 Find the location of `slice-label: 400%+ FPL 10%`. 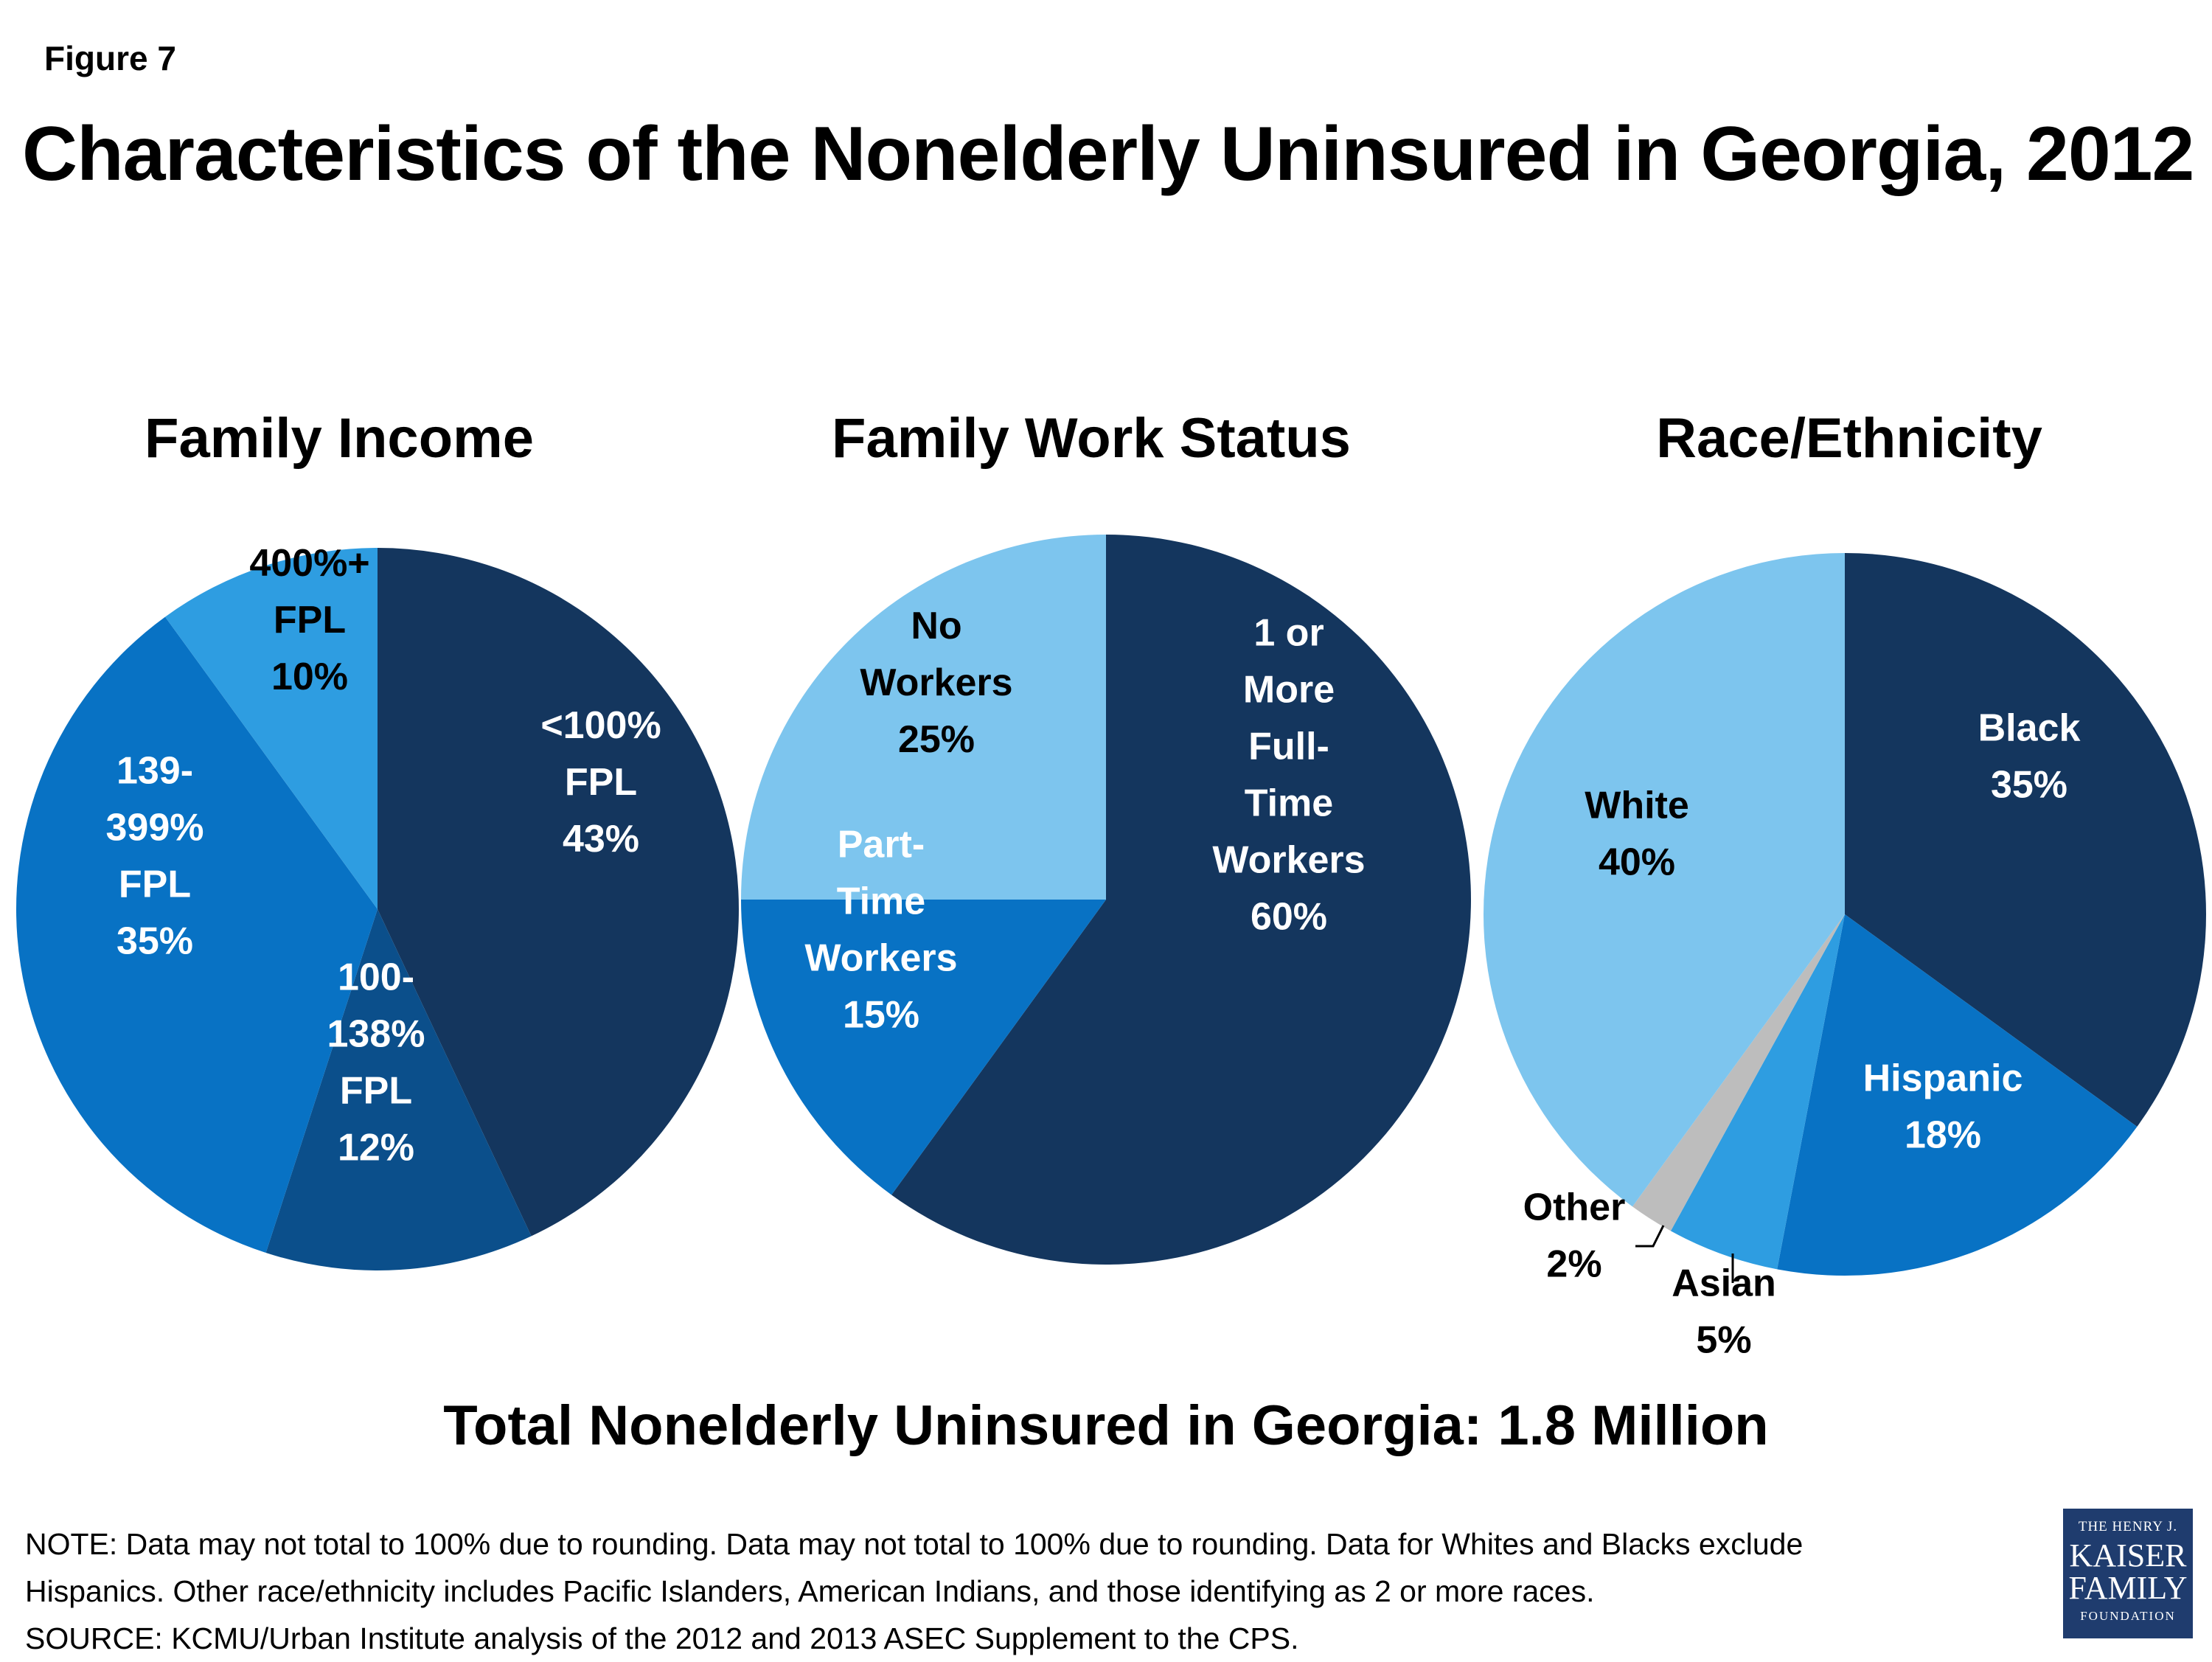

slice-label: 400%+ FPL 10% is located at coordinates (309, 620).